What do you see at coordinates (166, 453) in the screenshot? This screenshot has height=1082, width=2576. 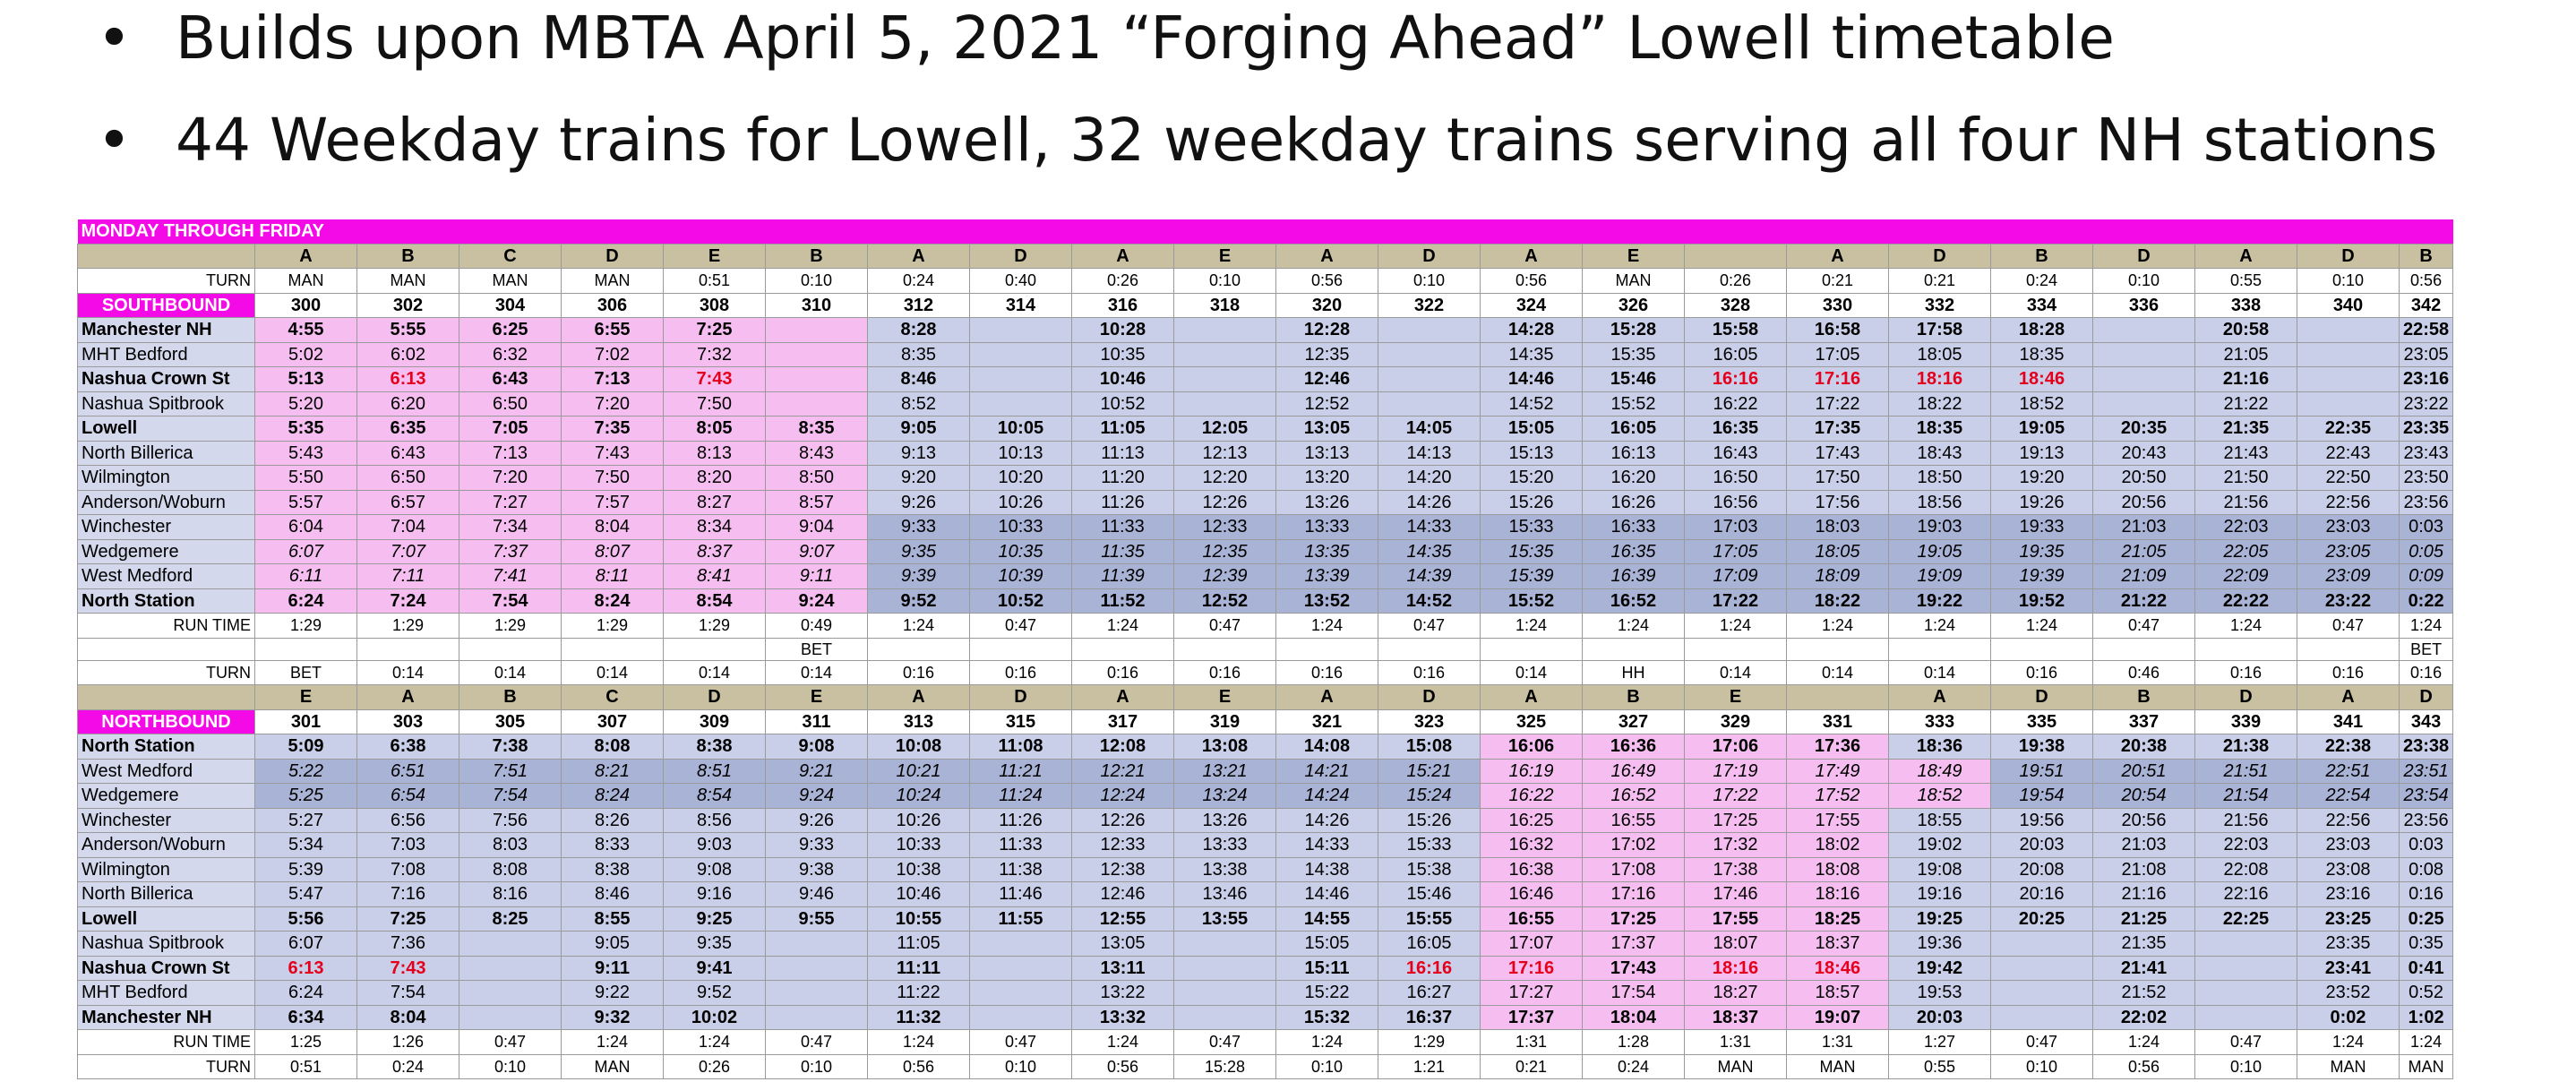 I see `station-name: North Billerica` at bounding box center [166, 453].